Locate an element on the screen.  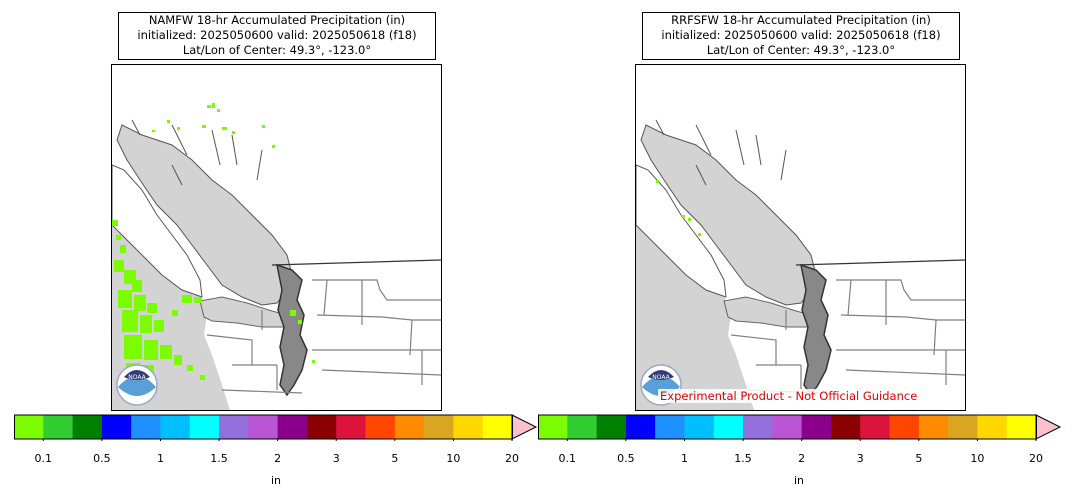
pacific-ocean is located at coordinates (695, 307).